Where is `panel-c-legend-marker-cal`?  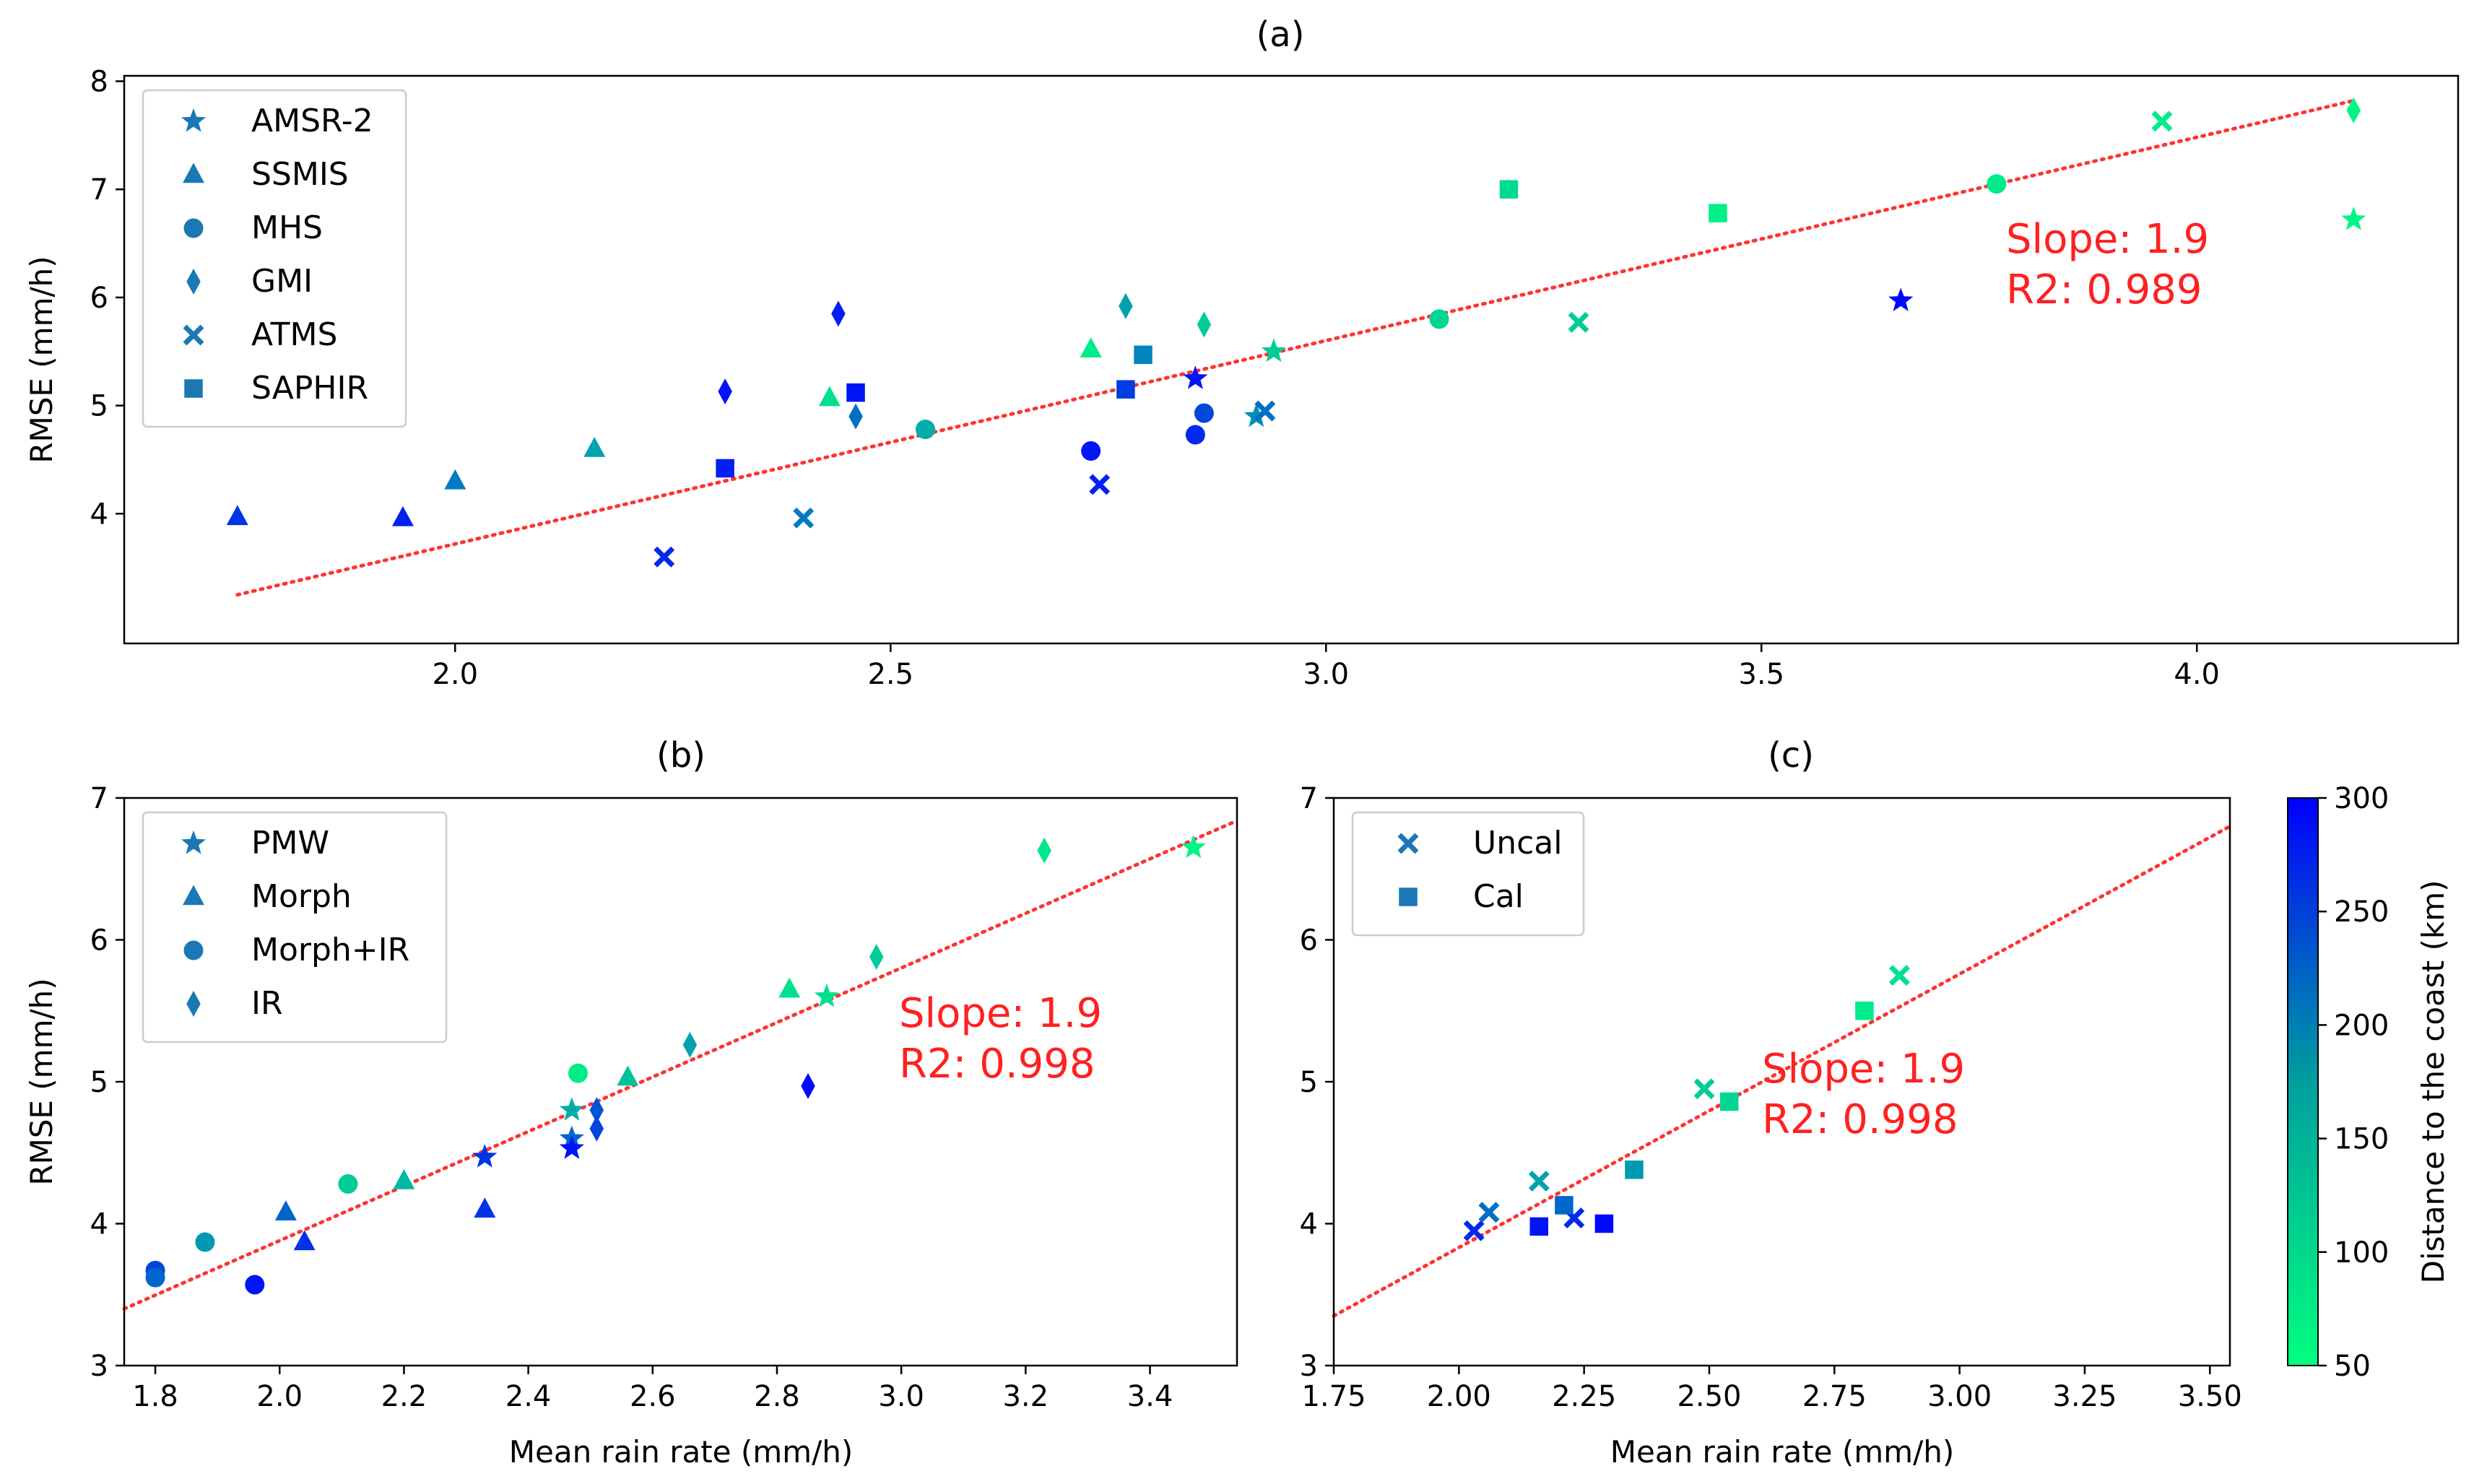 panel-c-legend-marker-cal is located at coordinates (1409, 897).